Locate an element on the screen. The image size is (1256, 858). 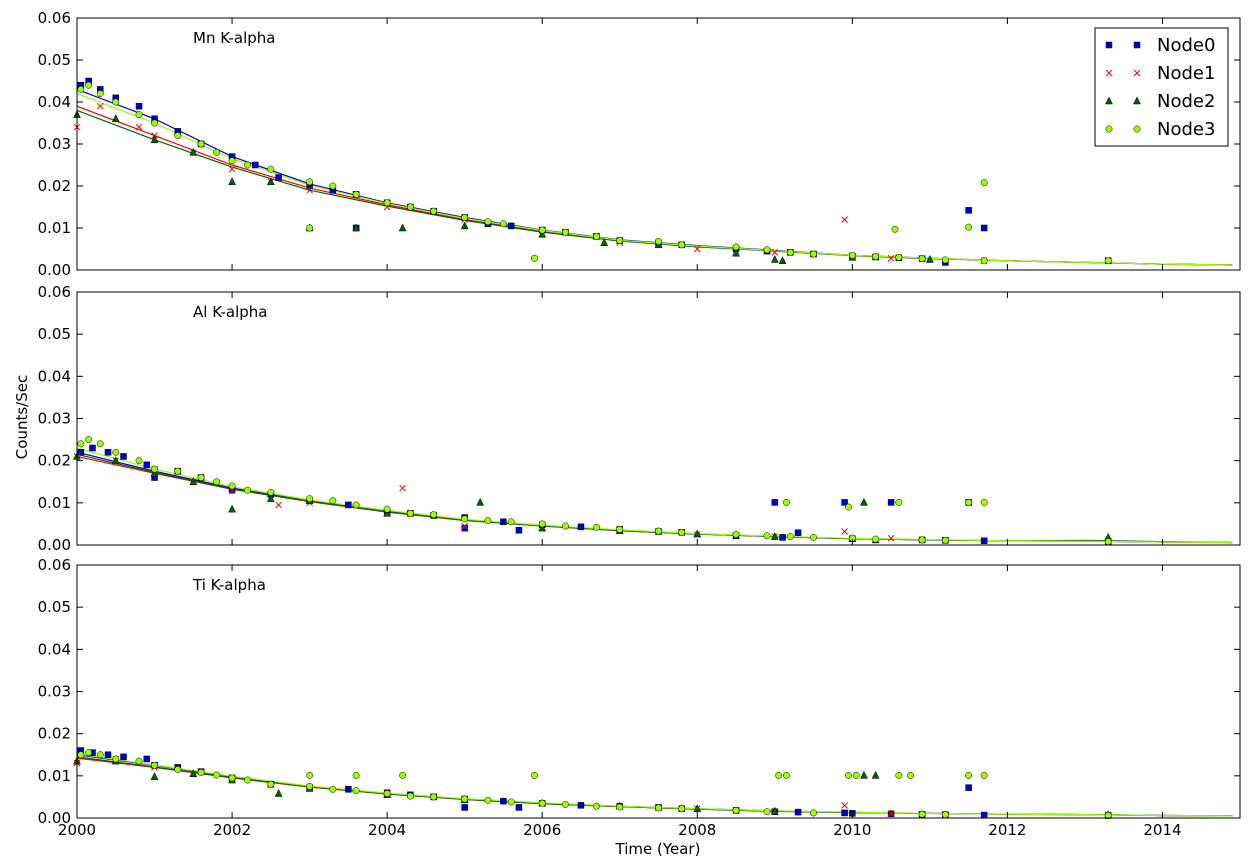
x-tick-label: 2014 is located at coordinates (1162, 830).